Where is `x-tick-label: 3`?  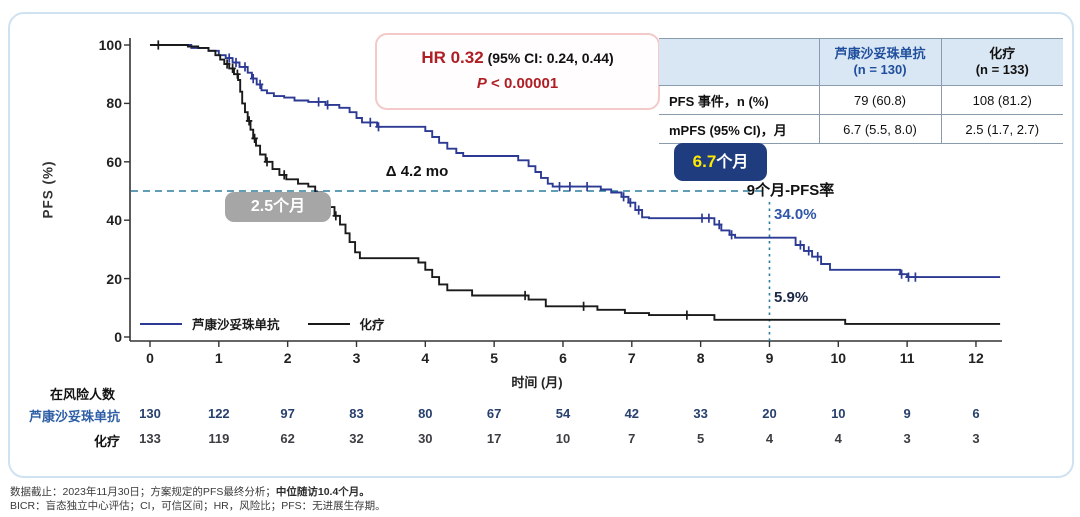 x-tick-label: 3 is located at coordinates (356, 358).